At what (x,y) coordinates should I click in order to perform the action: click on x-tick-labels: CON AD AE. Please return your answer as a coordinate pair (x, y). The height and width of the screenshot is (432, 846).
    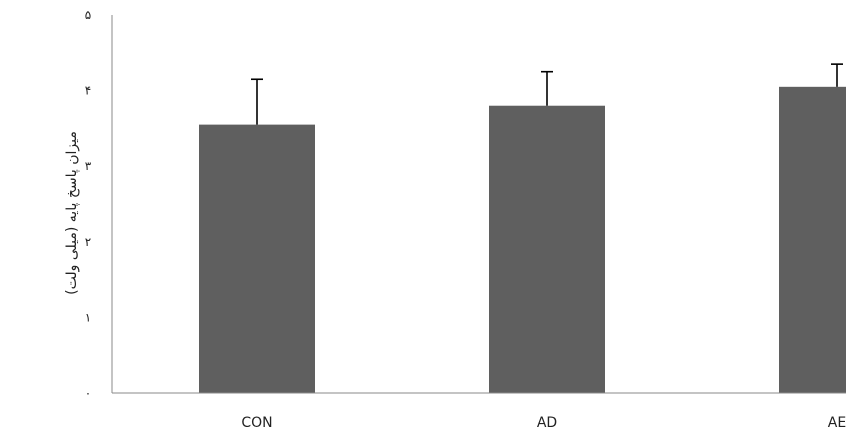
    Looking at the image, I should click on (543, 423).